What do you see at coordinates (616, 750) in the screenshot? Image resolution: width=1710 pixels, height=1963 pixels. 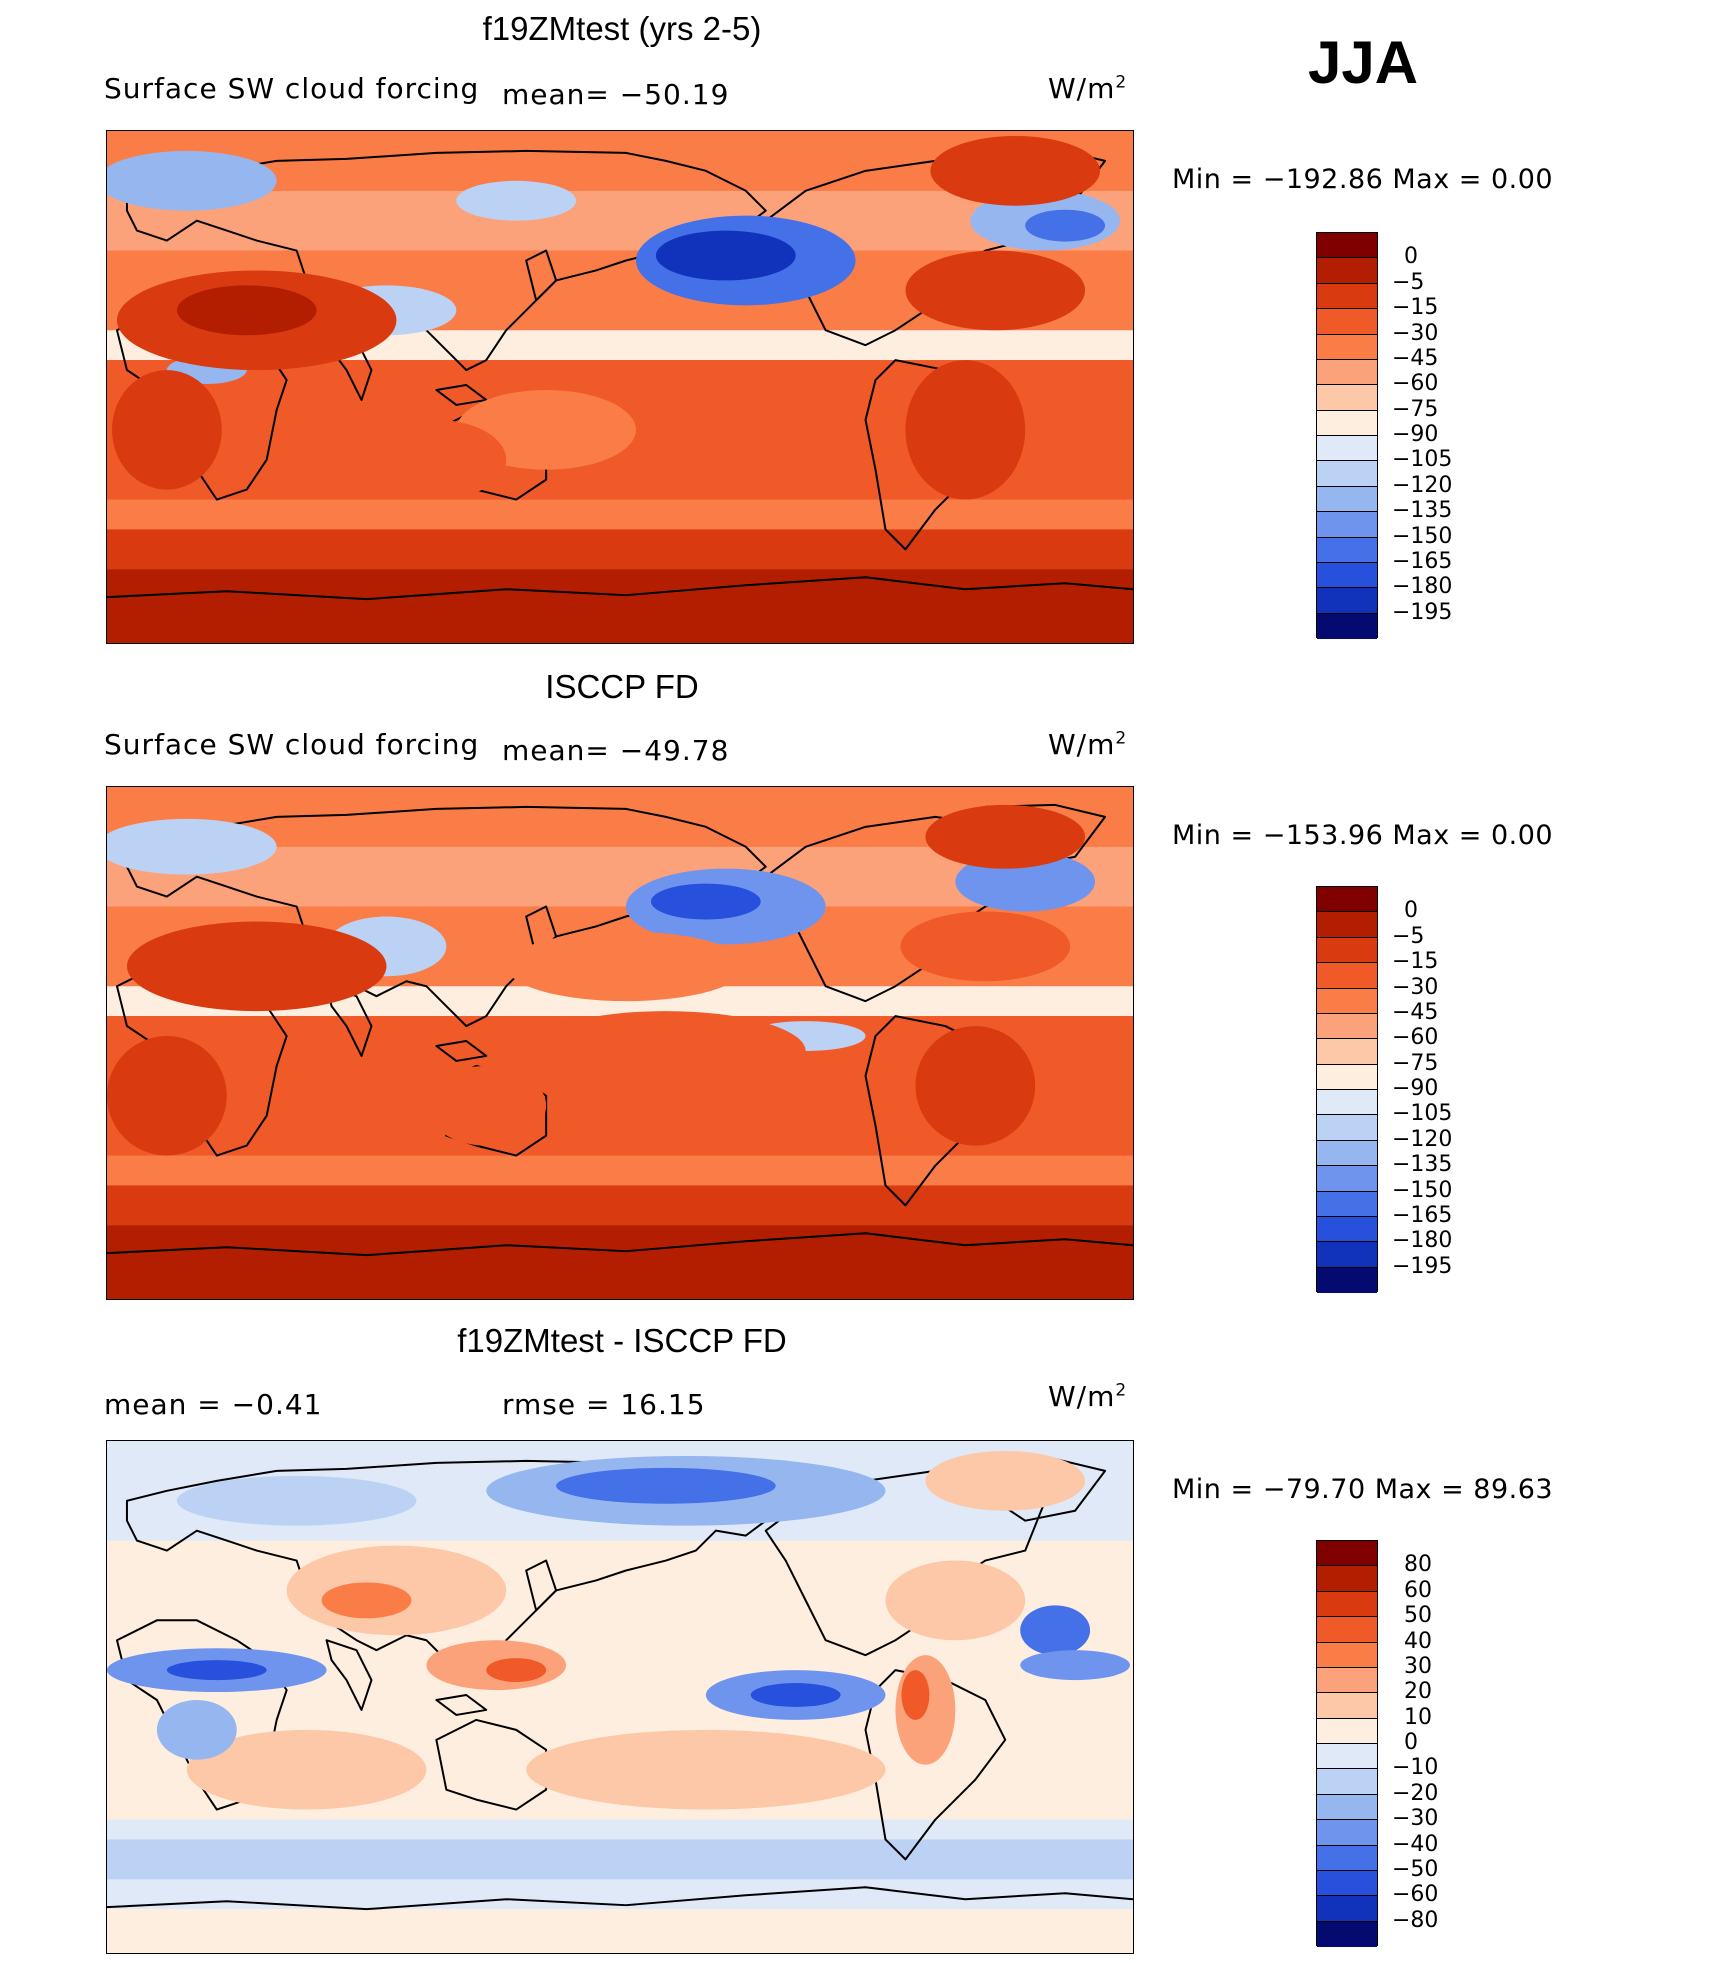 I see `panel2-mean: mean= −49.78` at bounding box center [616, 750].